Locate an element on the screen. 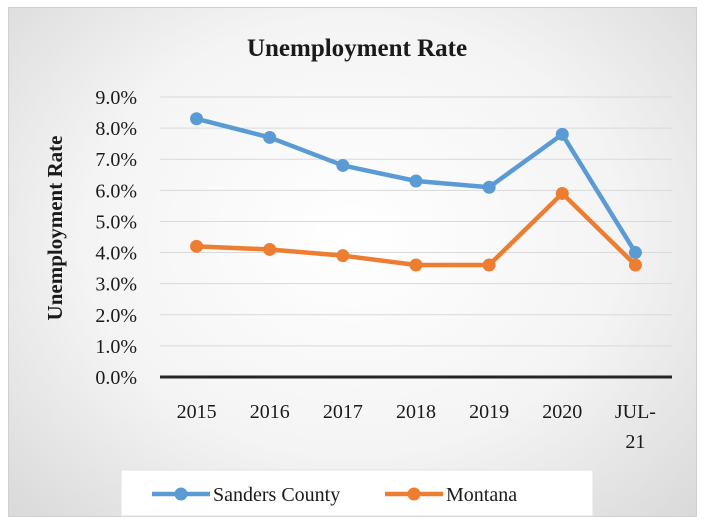  chart-title: Unemployment Rate is located at coordinates (357, 48).